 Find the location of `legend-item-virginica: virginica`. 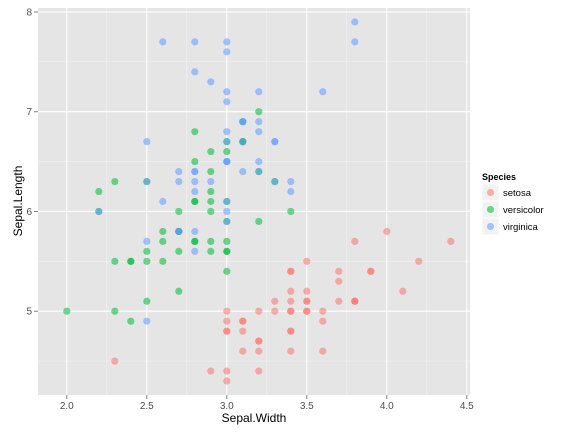

legend-item-virginica: virginica is located at coordinates (510, 226).